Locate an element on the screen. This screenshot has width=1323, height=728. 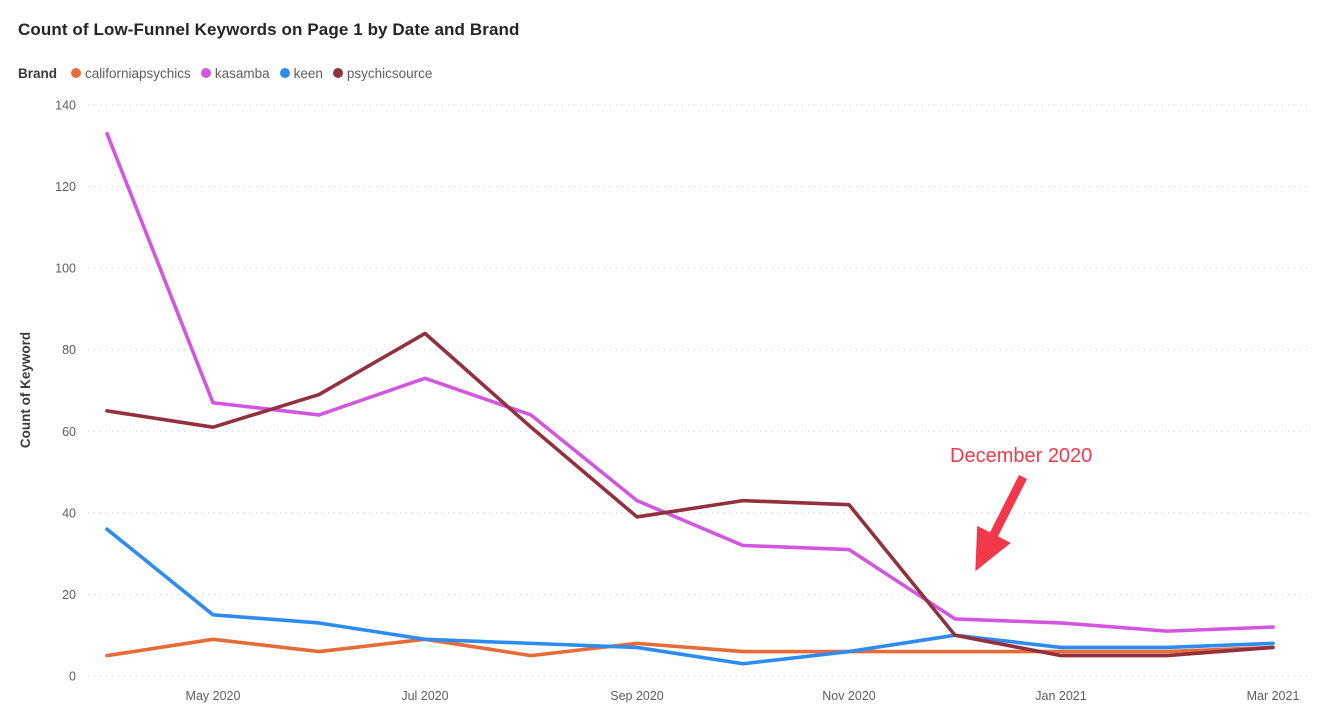
y-axis-tick-labels: 0 20 40 60 80 100 120 140 is located at coordinates (65, 391).